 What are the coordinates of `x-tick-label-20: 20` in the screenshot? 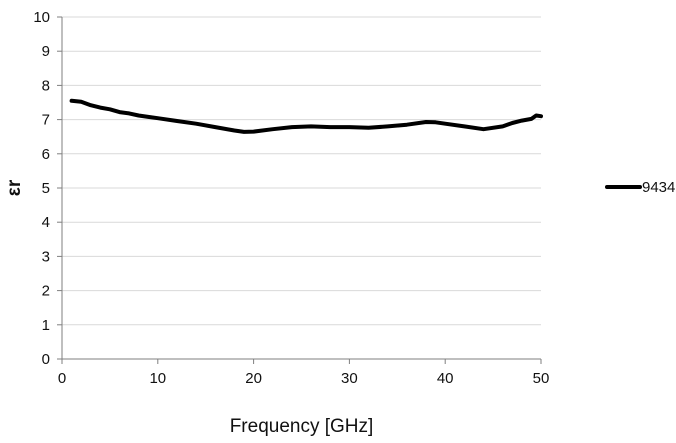 It's located at (253, 378).